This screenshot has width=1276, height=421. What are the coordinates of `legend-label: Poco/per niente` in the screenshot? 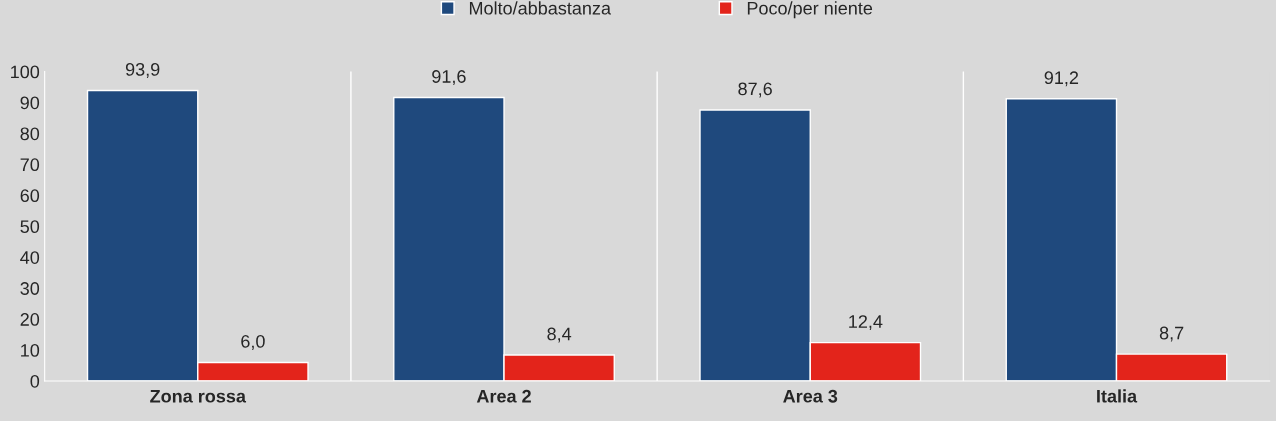 It's located at (810, 10).